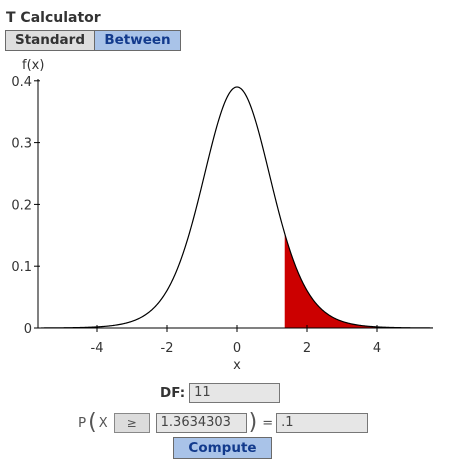 The height and width of the screenshot is (466, 449). Describe the element at coordinates (173, 393) in the screenshot. I see `df-label: DF:` at that location.